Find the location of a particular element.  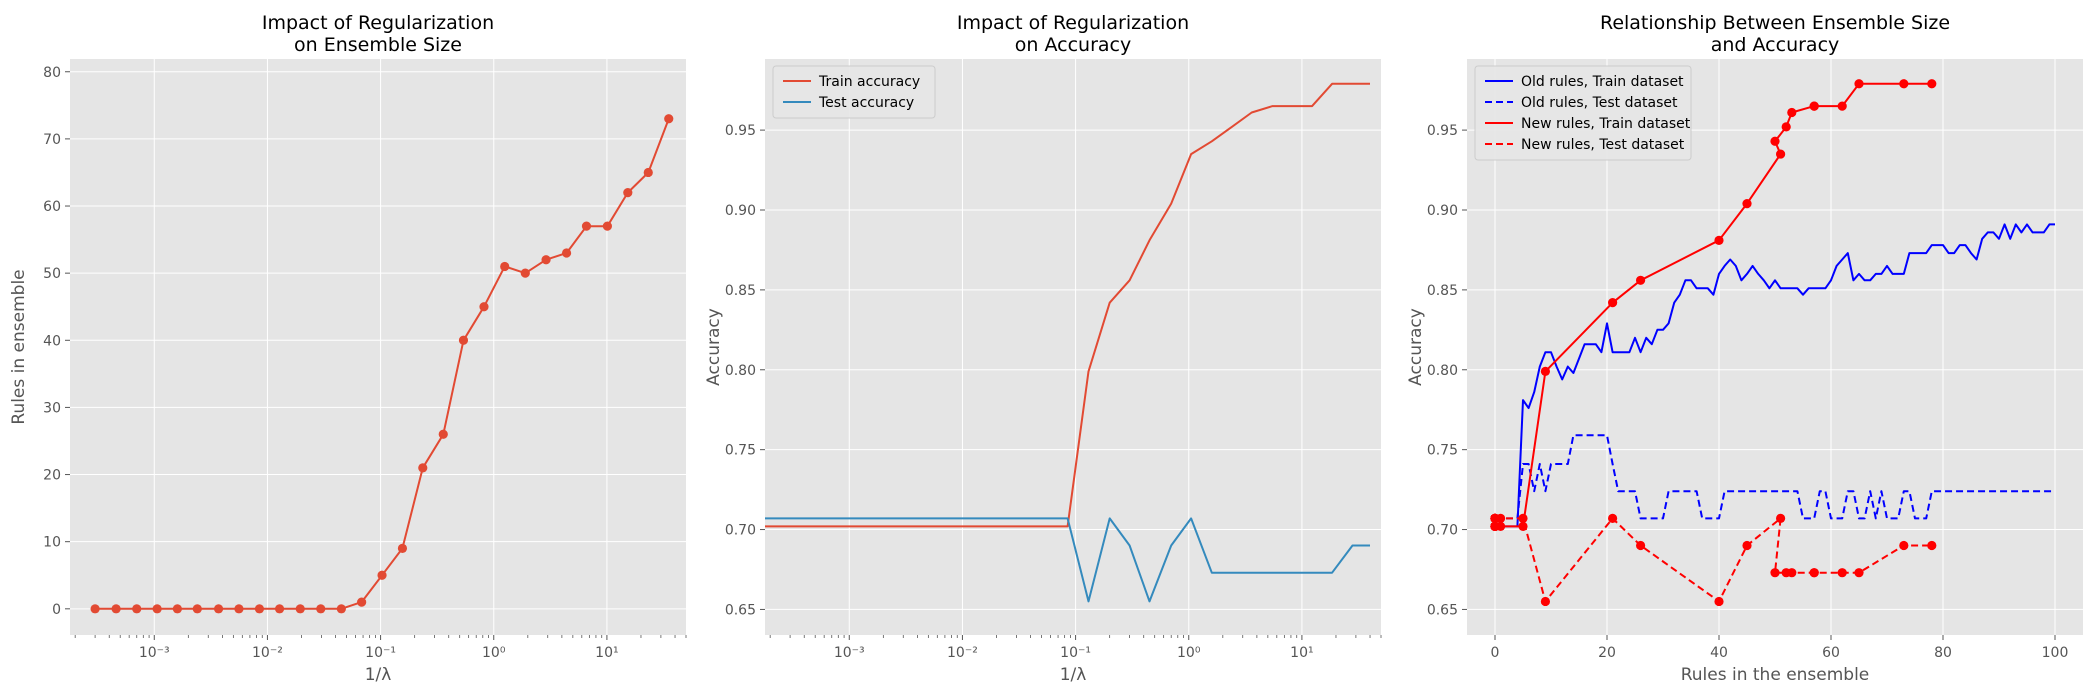

y-tick-label: 0 is located at coordinates (56, 610).